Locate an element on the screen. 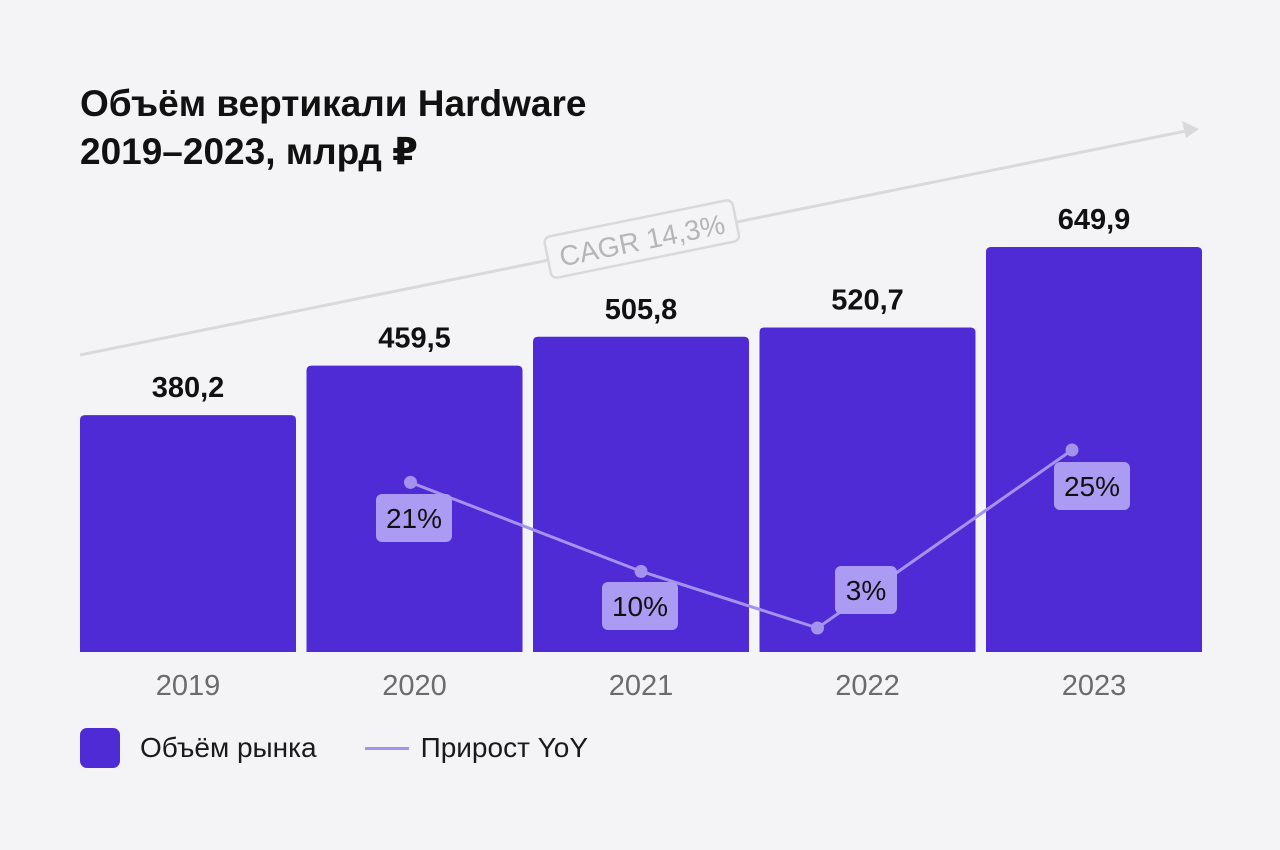 The width and height of the screenshot is (1280, 850). chart-title-line1: Объём вертикали Hardware is located at coordinates (333, 103).